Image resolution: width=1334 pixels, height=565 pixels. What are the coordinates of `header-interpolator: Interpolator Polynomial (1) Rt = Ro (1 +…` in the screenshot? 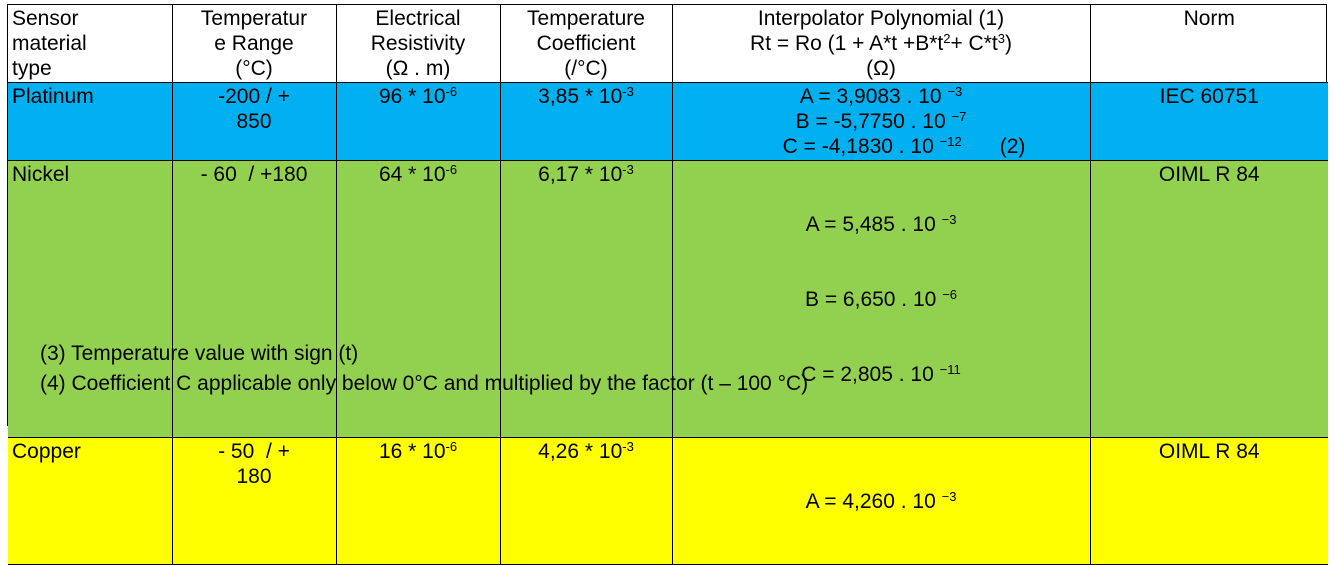 It's located at (881, 44).